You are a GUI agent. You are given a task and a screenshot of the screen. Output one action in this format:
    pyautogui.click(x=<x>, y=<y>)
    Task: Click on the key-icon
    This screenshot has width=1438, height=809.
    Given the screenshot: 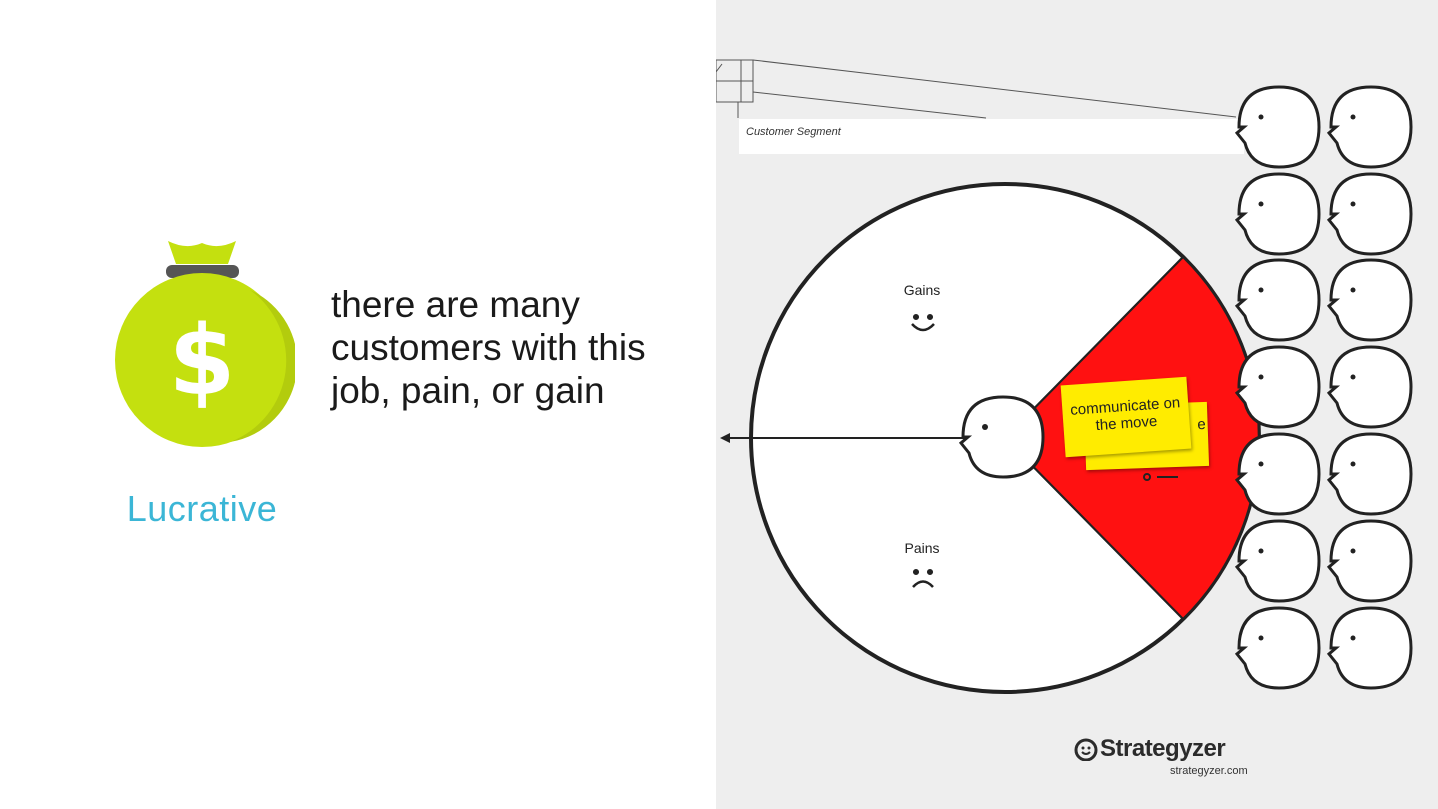 What is the action you would take?
    pyautogui.click(x=1160, y=477)
    